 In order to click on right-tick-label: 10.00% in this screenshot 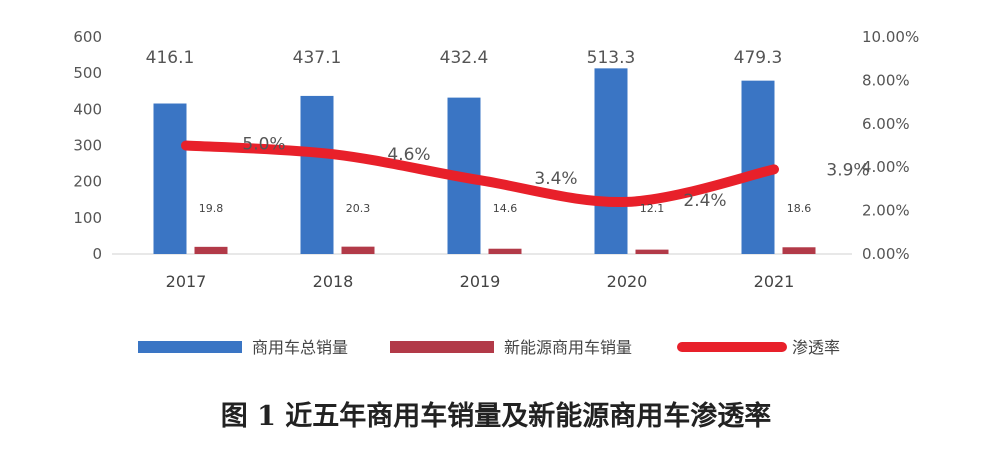, I will do `click(890, 37)`.